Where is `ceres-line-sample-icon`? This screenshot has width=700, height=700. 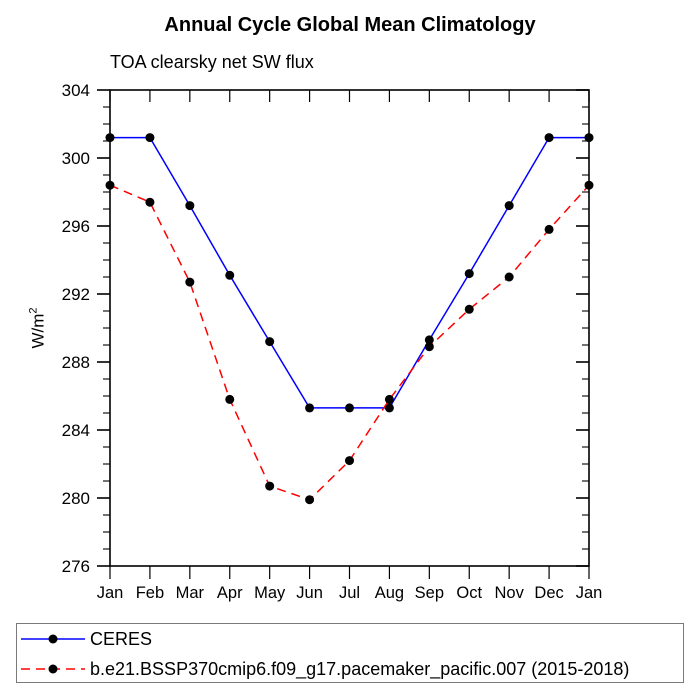
ceres-line-sample-icon is located at coordinates (53, 639).